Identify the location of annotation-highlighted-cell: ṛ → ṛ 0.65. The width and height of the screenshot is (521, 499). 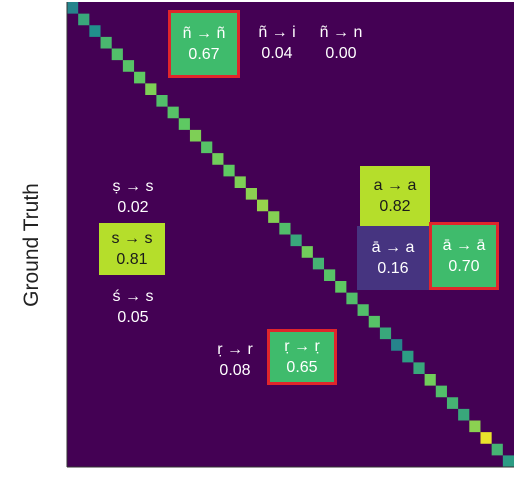
(302, 357).